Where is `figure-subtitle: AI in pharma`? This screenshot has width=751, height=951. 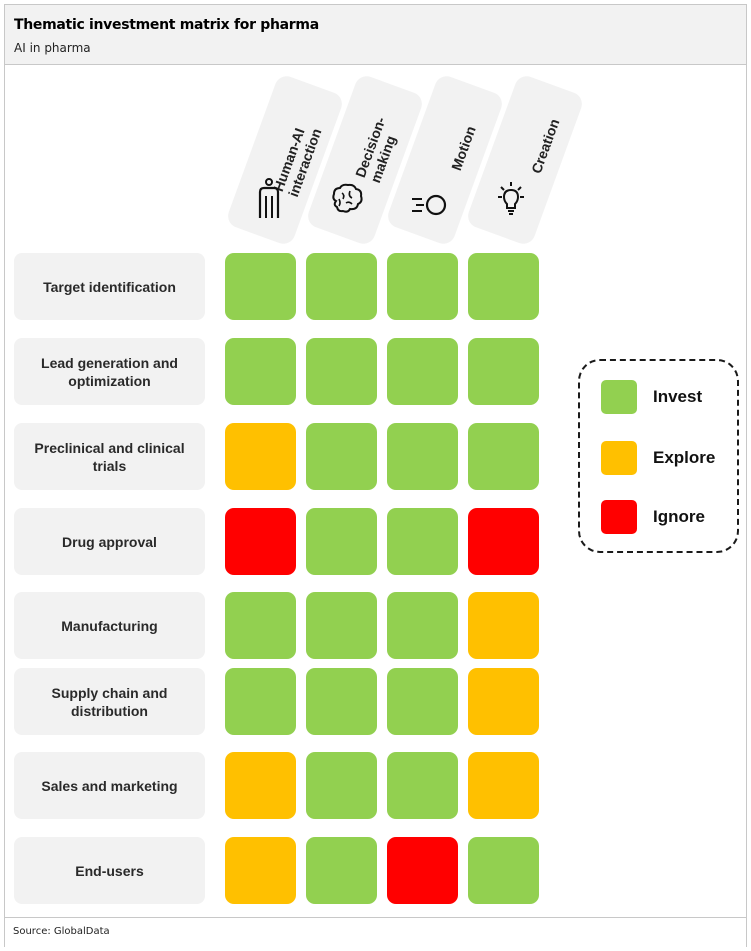
figure-subtitle: AI in pharma is located at coordinates (52, 48).